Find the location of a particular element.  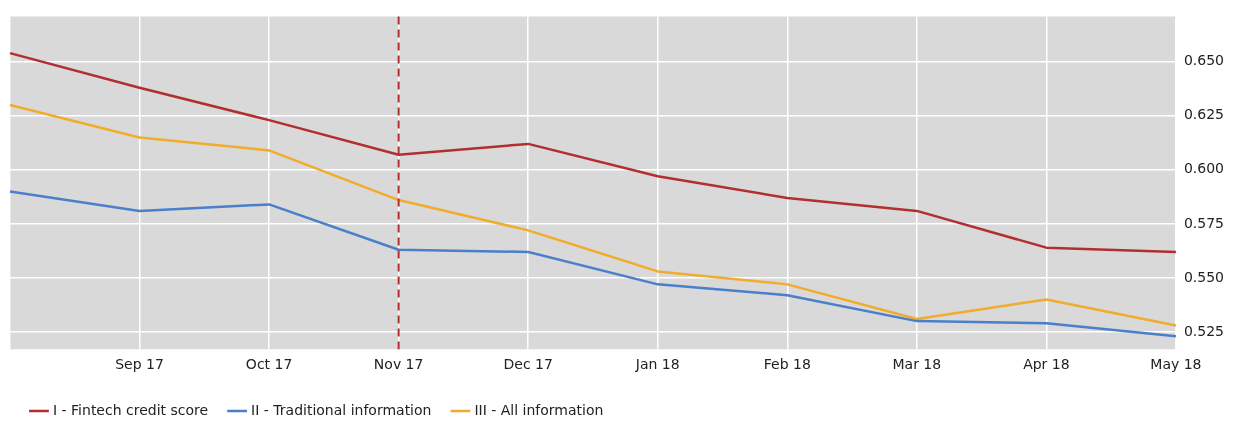

y-tick-label: 0.525 is located at coordinates (1204, 330).